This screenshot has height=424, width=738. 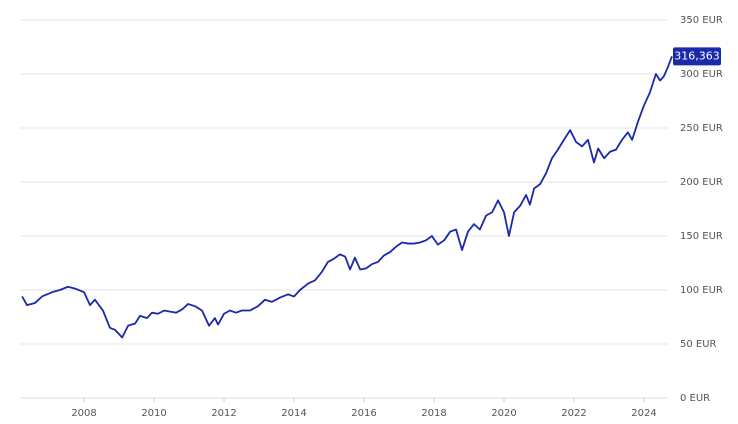 What do you see at coordinates (433, 413) in the screenshot?
I see `x-tick-label: 2018` at bounding box center [433, 413].